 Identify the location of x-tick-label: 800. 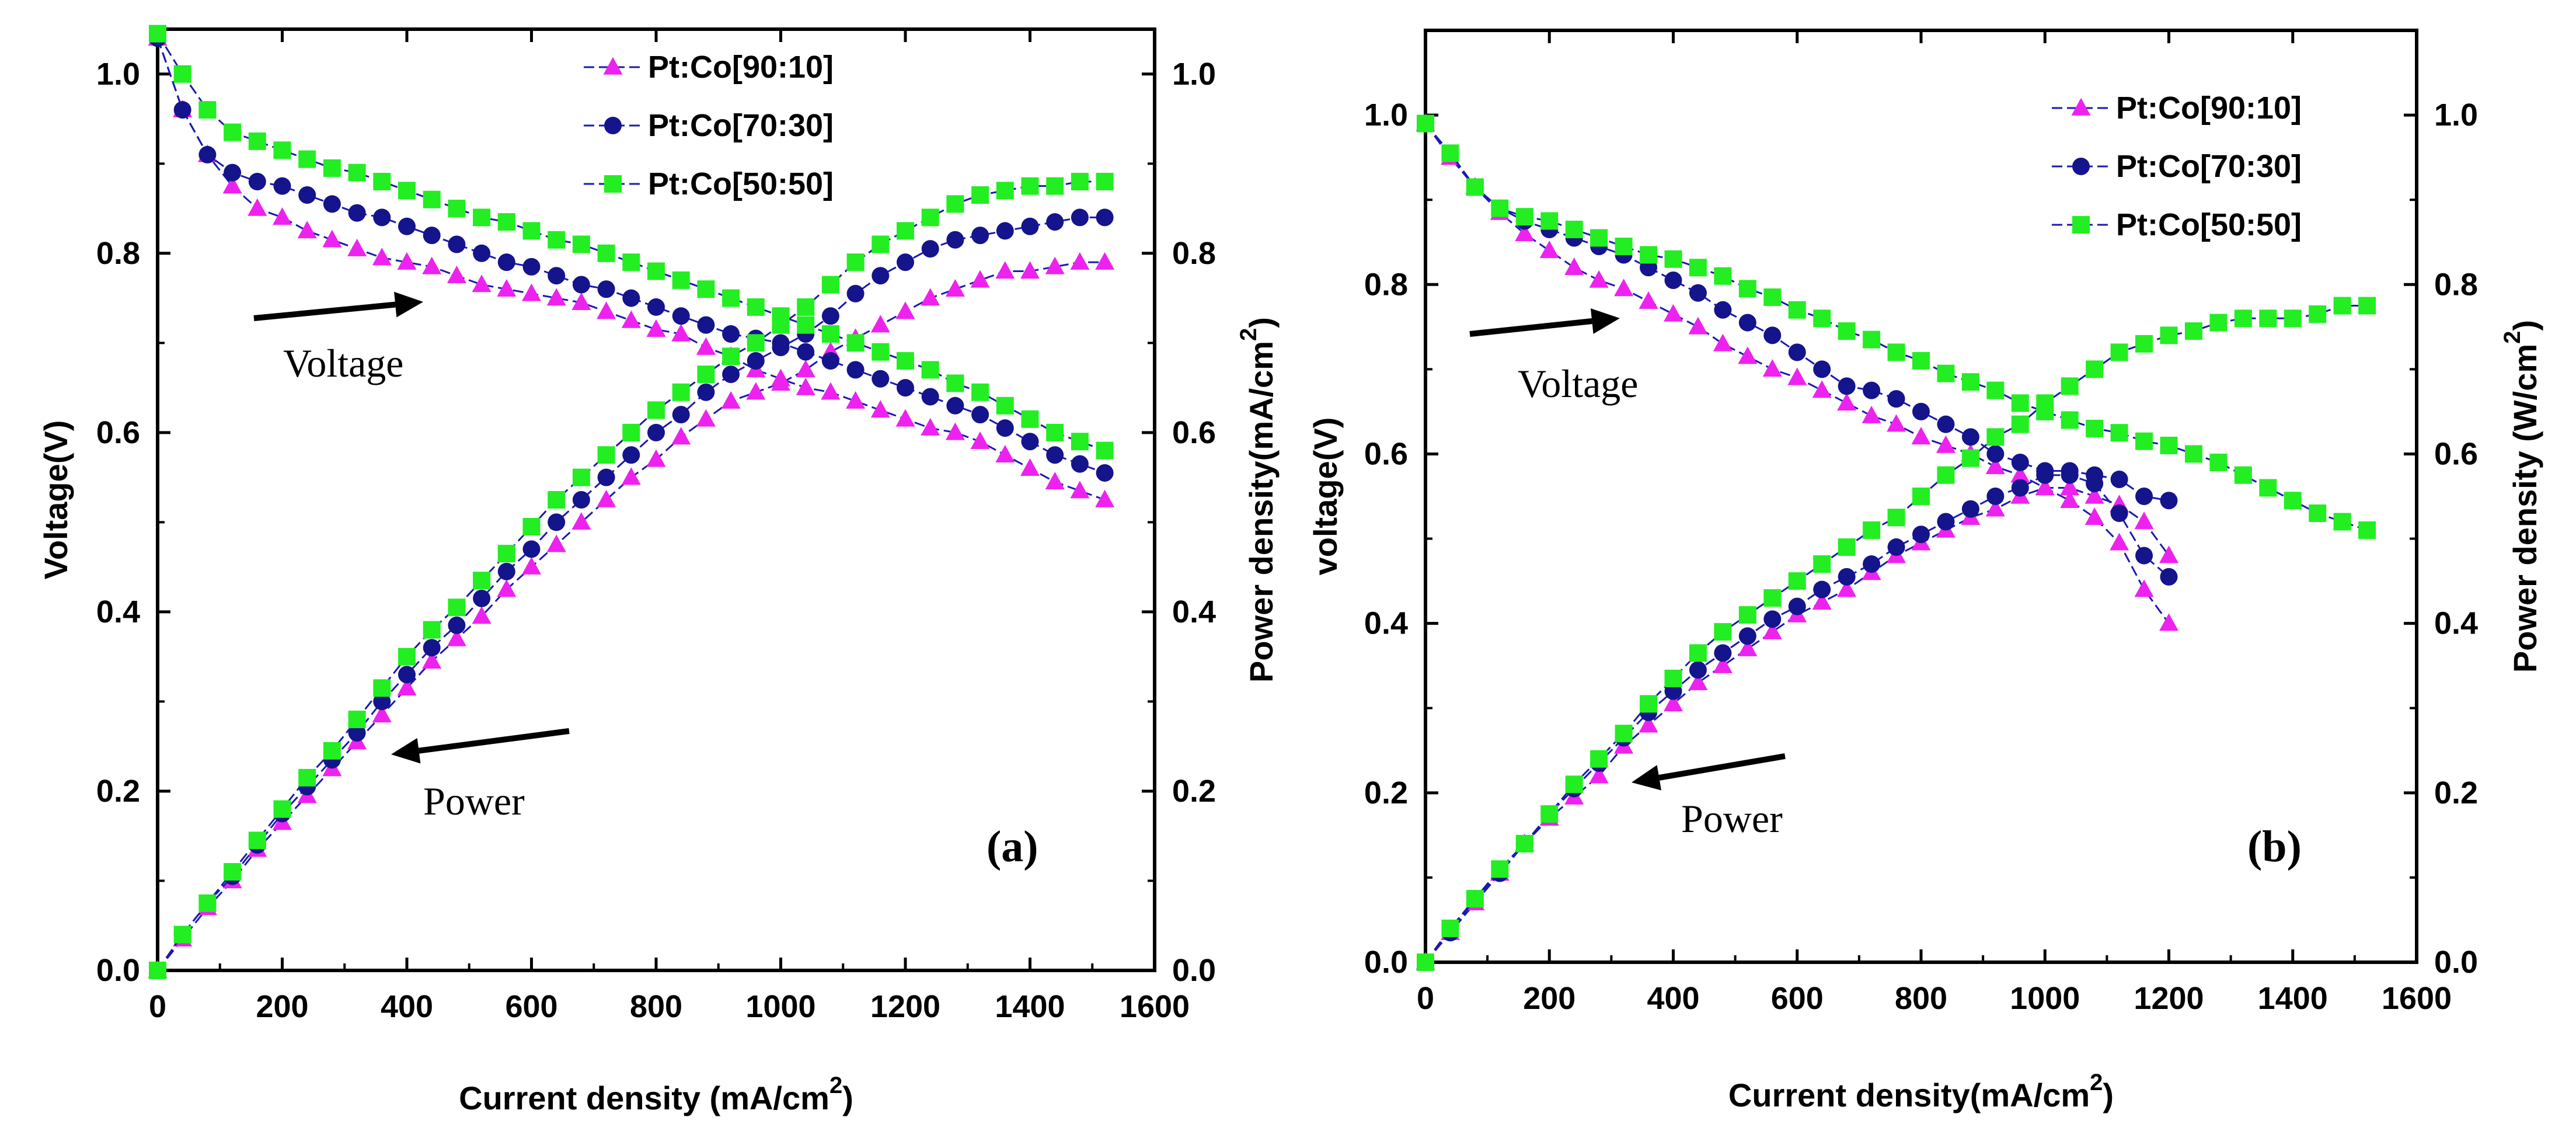
(656, 1007).